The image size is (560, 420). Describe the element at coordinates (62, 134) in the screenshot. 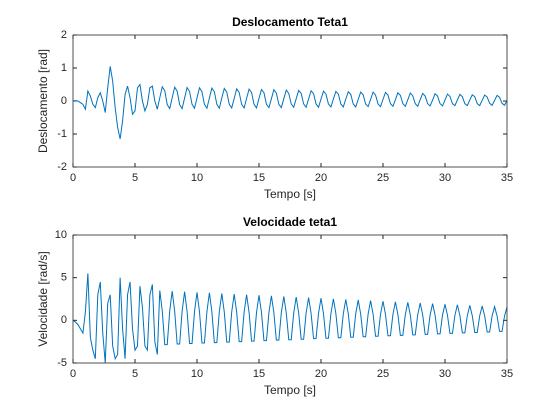

I see `y-tick-label: -1` at that location.